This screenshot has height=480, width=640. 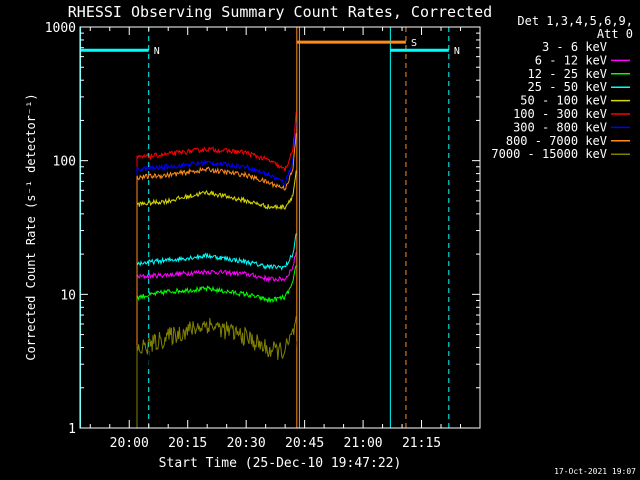 I want to click on y-tick-label: 1000, so click(x=60, y=28).